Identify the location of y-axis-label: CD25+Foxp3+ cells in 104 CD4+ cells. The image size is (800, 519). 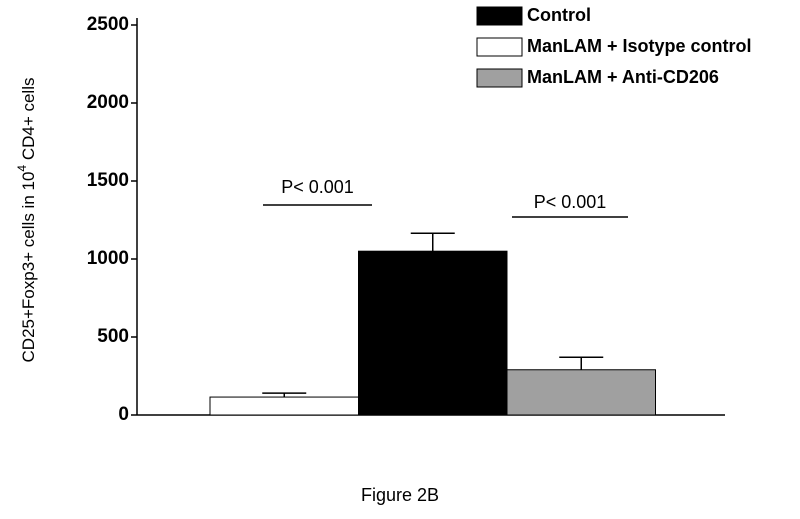
(26, 220).